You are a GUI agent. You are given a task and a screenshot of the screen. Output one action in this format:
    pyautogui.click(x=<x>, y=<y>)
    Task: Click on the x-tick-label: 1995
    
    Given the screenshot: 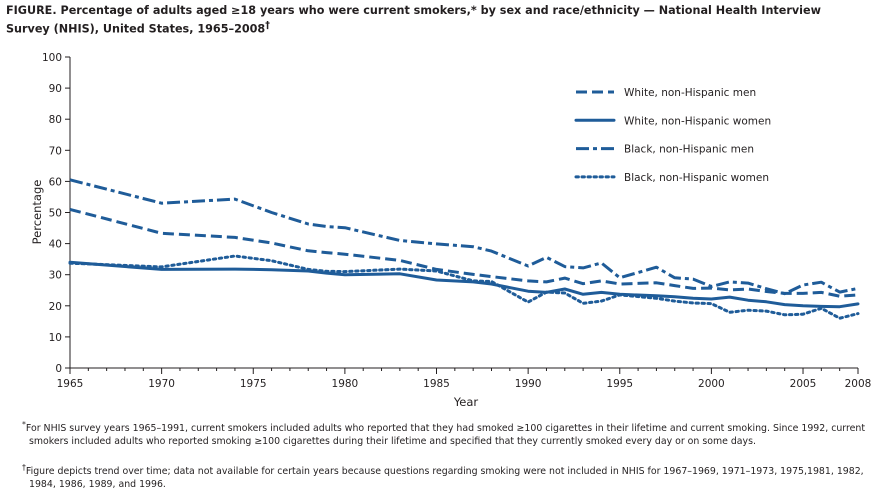 What is the action you would take?
    pyautogui.click(x=619, y=384)
    